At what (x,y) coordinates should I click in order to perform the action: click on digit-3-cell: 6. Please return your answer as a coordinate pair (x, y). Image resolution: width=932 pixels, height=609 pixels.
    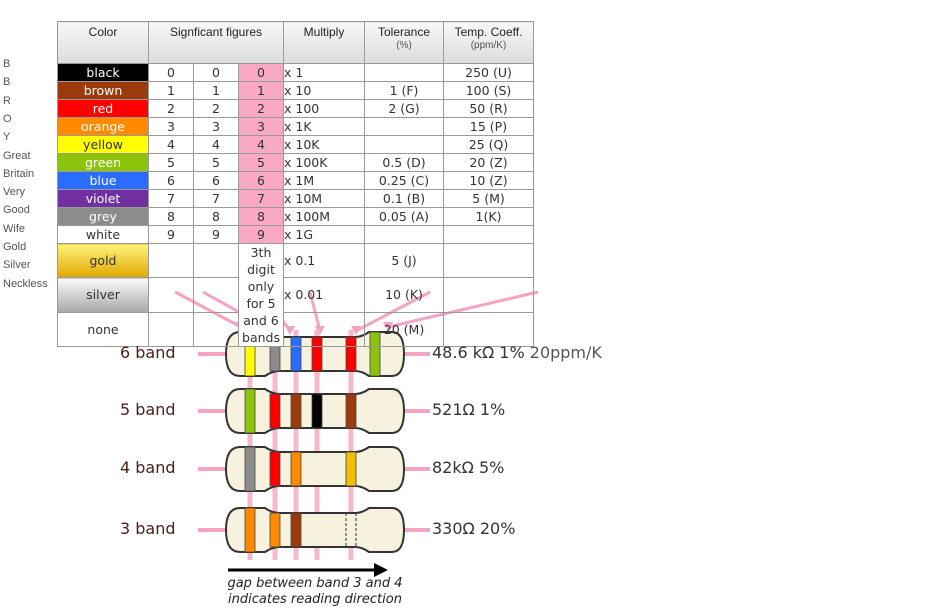
    Looking at the image, I should click on (261, 180).